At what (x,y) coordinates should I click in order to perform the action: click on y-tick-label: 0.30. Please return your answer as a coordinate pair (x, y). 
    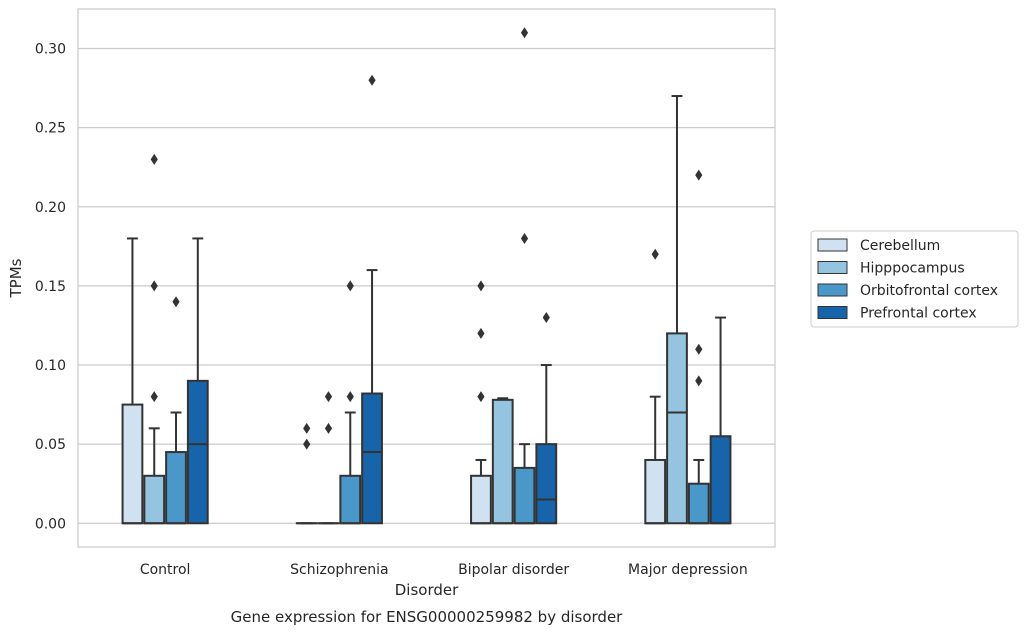
    Looking at the image, I should click on (50, 50).